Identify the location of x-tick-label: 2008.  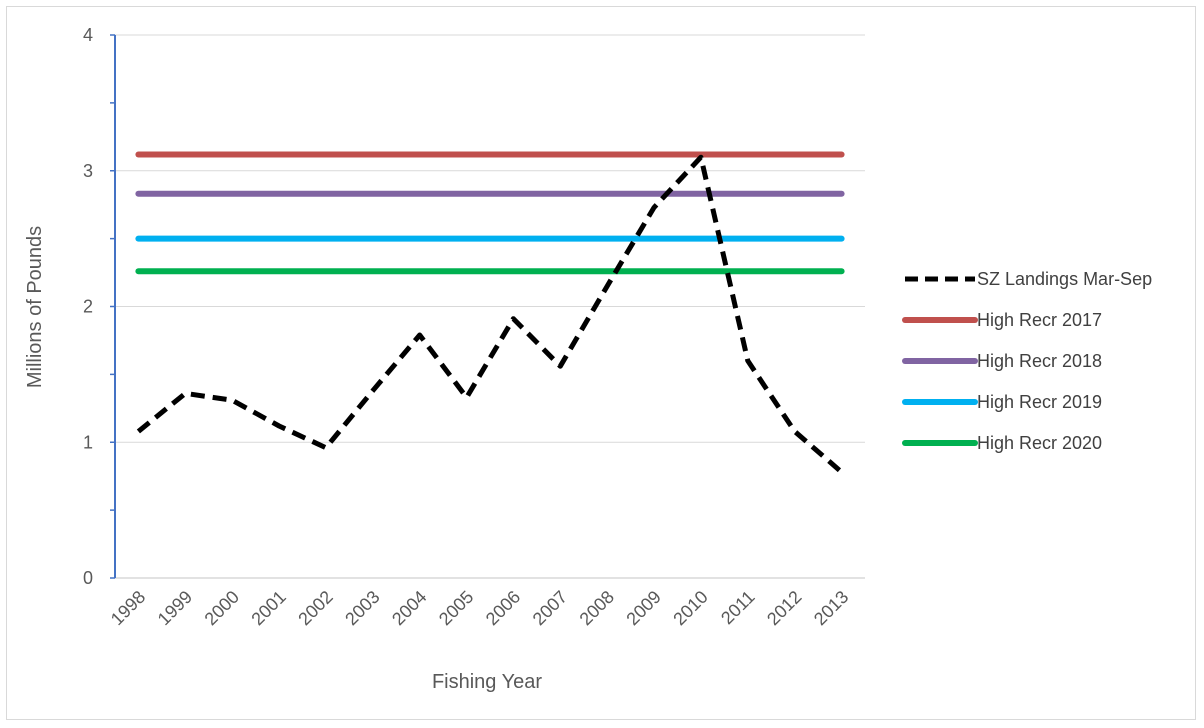
(597, 608).